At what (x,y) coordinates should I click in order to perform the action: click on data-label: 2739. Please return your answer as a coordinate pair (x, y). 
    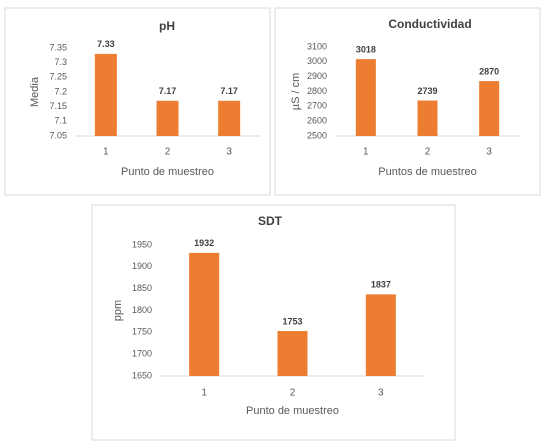
    Looking at the image, I should click on (427, 91).